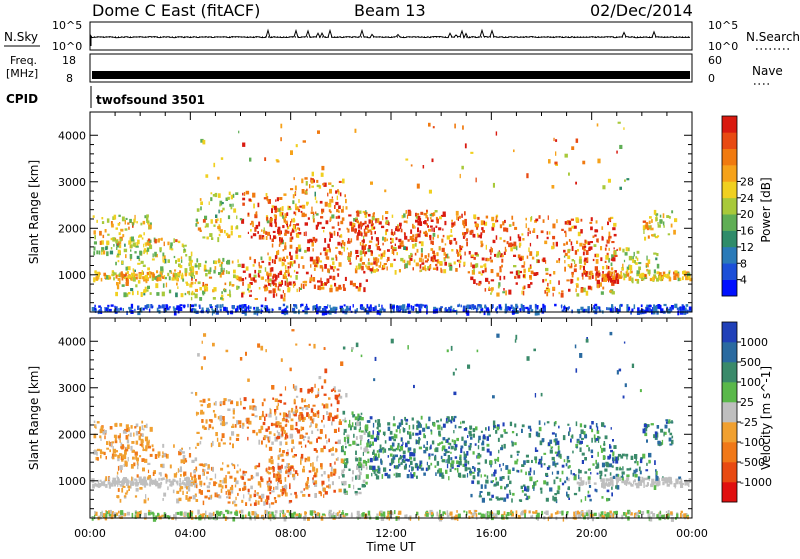 This screenshot has height=559, width=800. What do you see at coordinates (72, 275) in the screenshot?
I see `y-tick-label: 1000` at bounding box center [72, 275].